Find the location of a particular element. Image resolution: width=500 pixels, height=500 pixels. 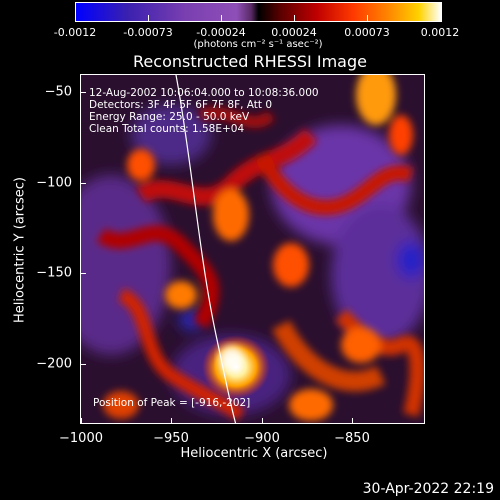

footer-timestamp: 30-Apr-2022 22:19 is located at coordinates (428, 489).